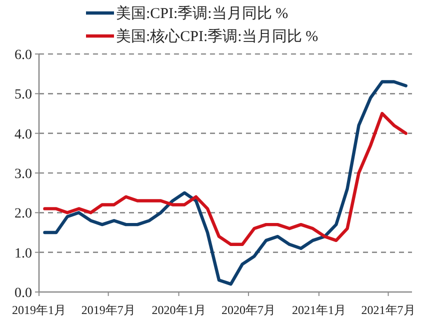  Describe the element at coordinates (202, 13) in the screenshot. I see `legend-label: 美国:CPI:季调:当月同比 %` at that location.